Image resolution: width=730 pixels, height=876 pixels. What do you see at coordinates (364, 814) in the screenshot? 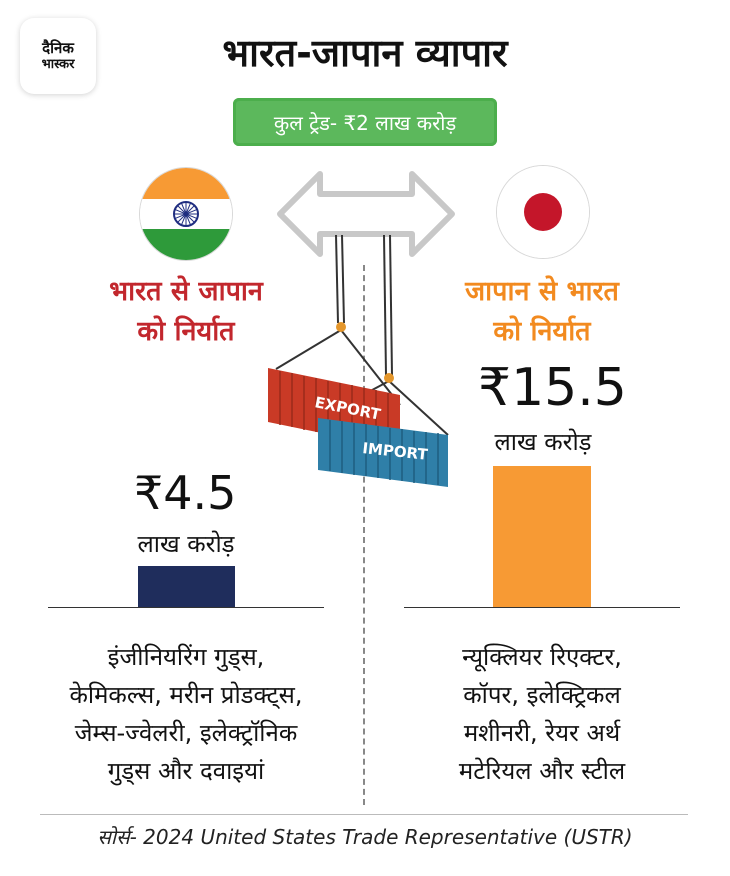
I see `source-divider` at bounding box center [364, 814].